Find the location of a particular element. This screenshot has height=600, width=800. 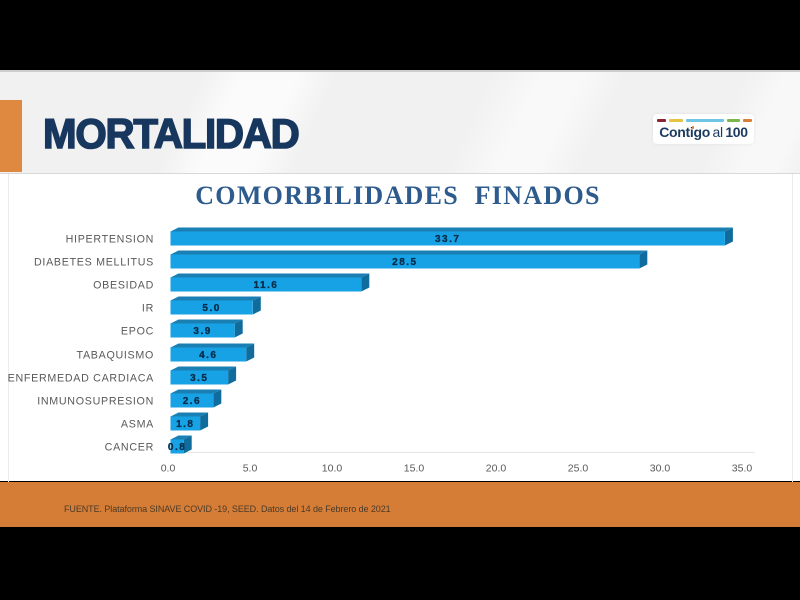

svg-text: 33.7 is located at coordinates (447, 239).